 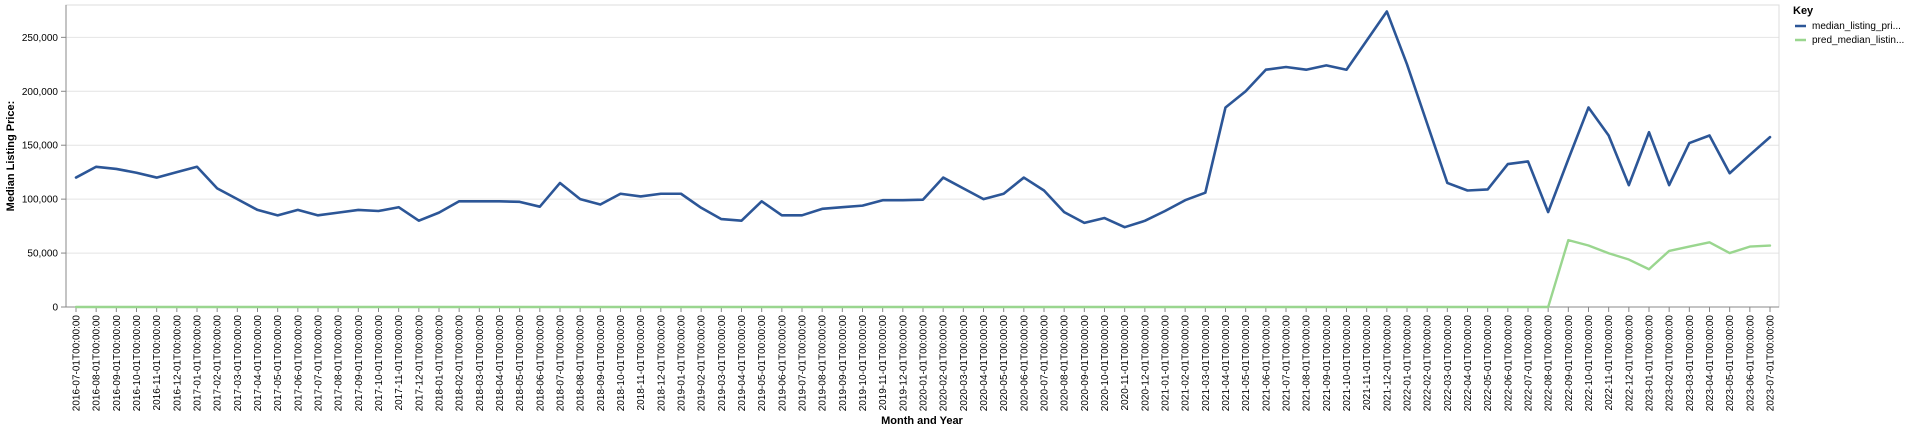 I want to click on x-tick-label: 2018-12-01T00:00:00, so click(x=661, y=363).